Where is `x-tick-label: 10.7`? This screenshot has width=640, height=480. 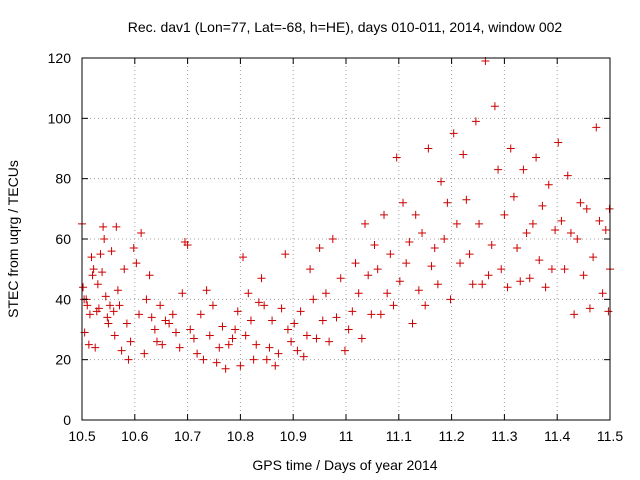 x-tick-label: 10.7 is located at coordinates (187, 436).